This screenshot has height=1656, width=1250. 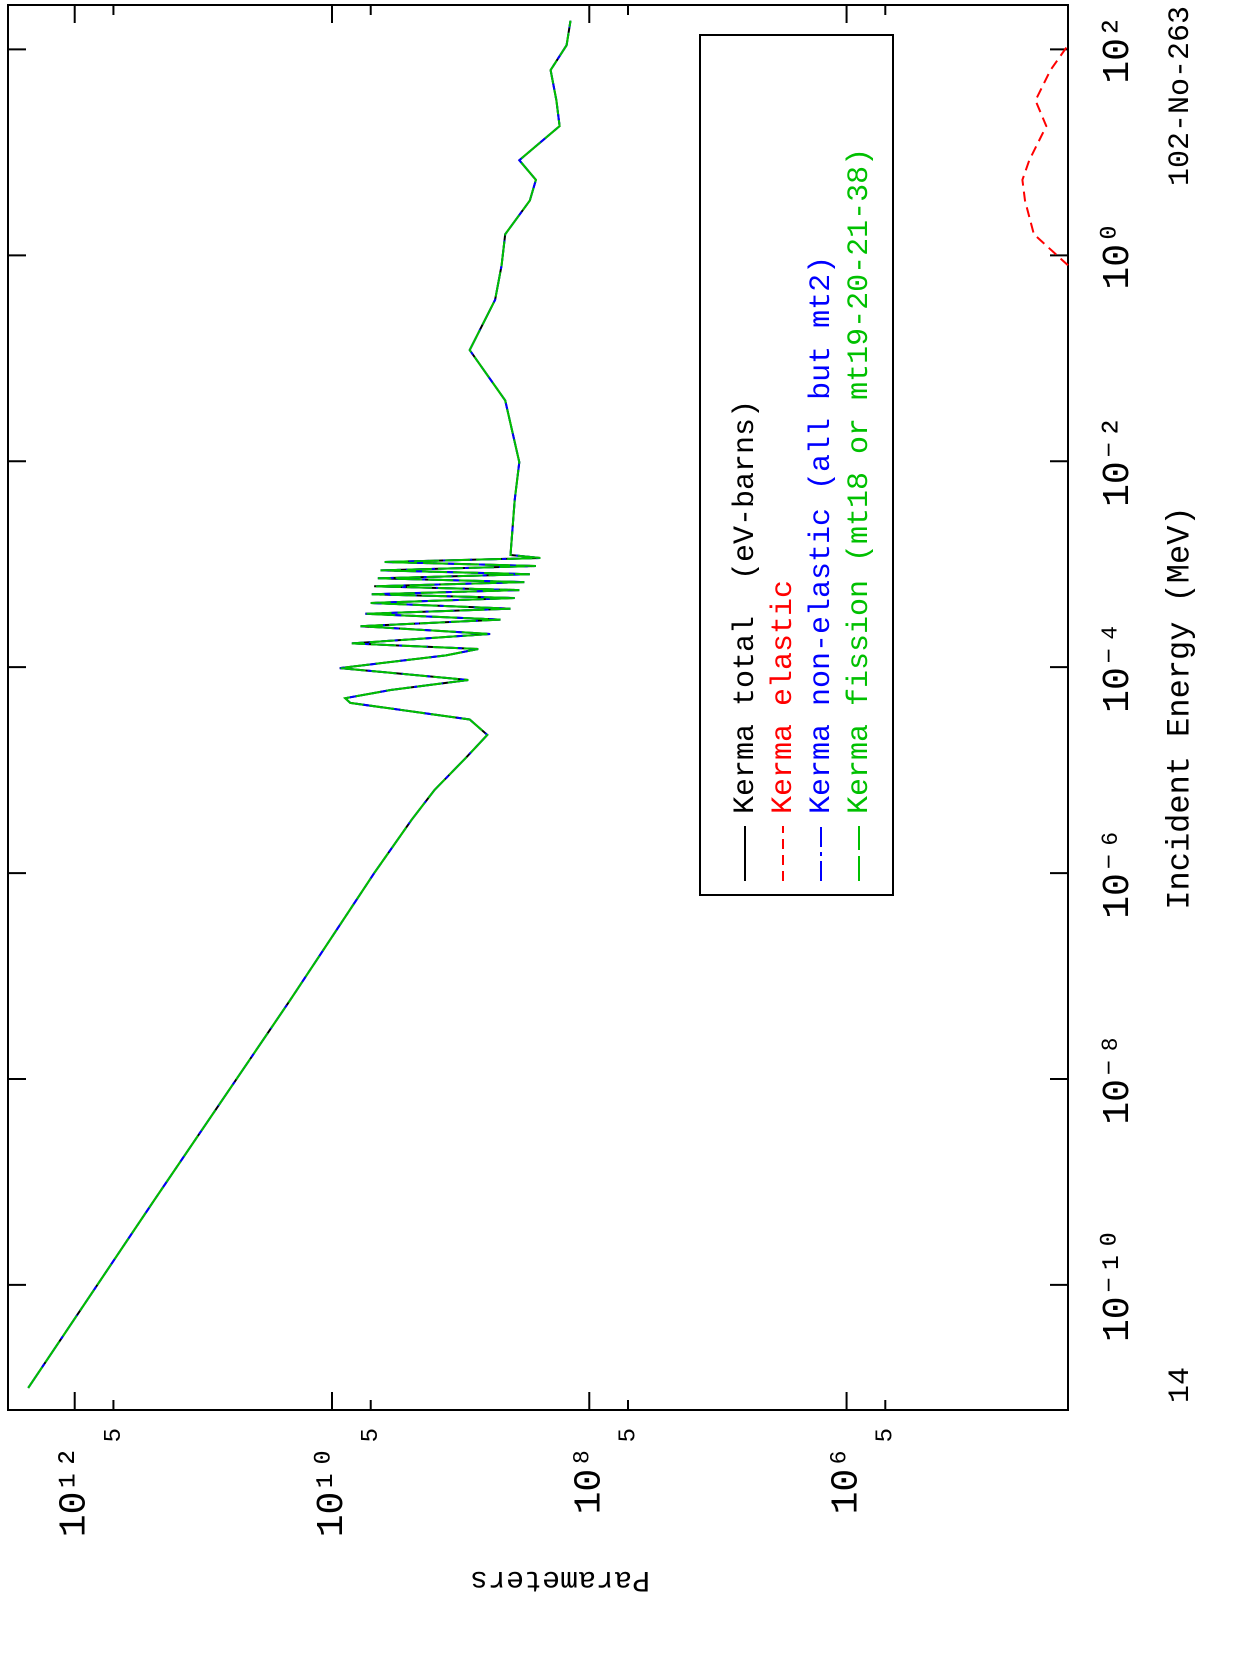 What do you see at coordinates (784, 697) in the screenshot?
I see `legend-label: Kerma elastic` at bounding box center [784, 697].